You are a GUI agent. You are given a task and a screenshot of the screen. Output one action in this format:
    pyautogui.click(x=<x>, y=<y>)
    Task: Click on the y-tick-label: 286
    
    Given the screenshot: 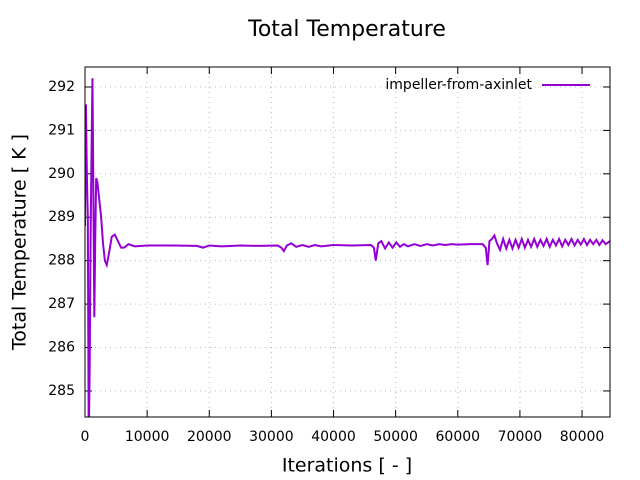 What is the action you would take?
    pyautogui.click(x=61, y=348)
    